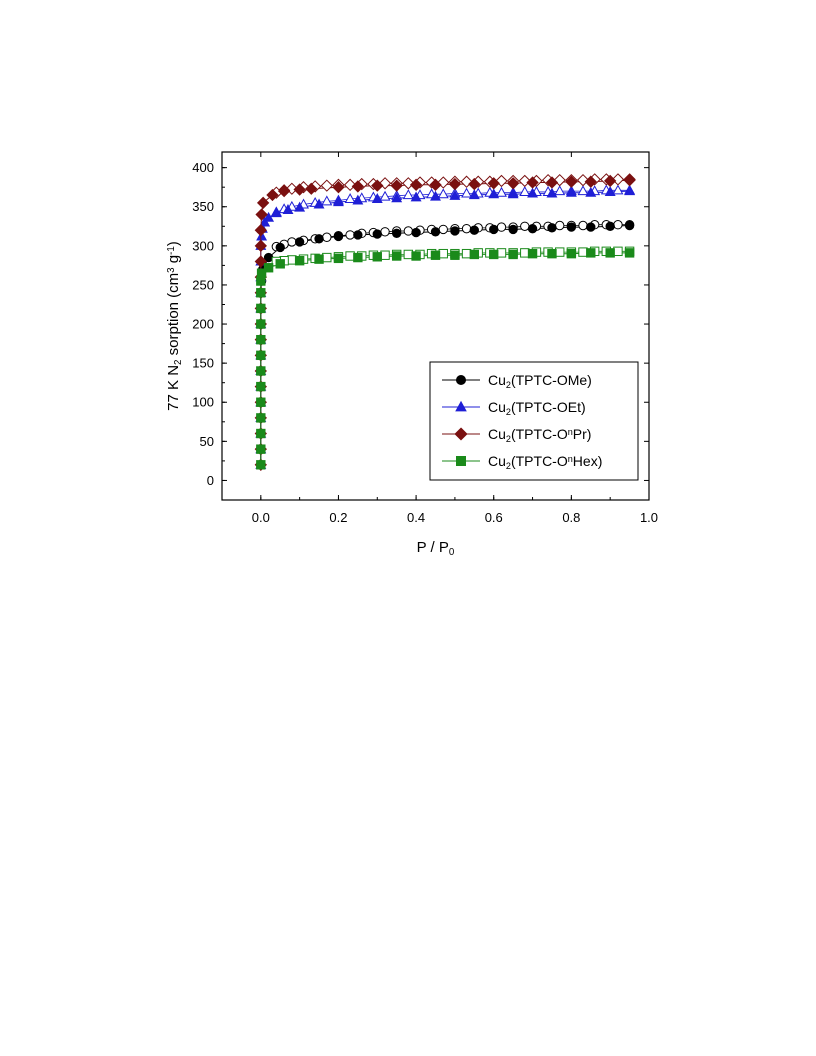  What do you see at coordinates (261, 517) in the screenshot?
I see `x-tick-label: 0.0` at bounding box center [261, 517].